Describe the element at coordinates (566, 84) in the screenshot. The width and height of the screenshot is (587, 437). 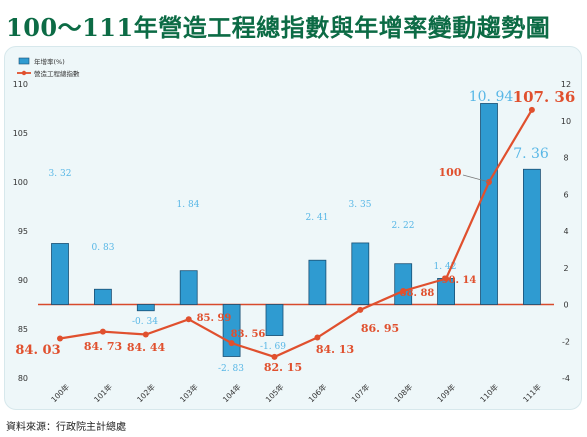
I see `right-axis-tick: 12` at that location.